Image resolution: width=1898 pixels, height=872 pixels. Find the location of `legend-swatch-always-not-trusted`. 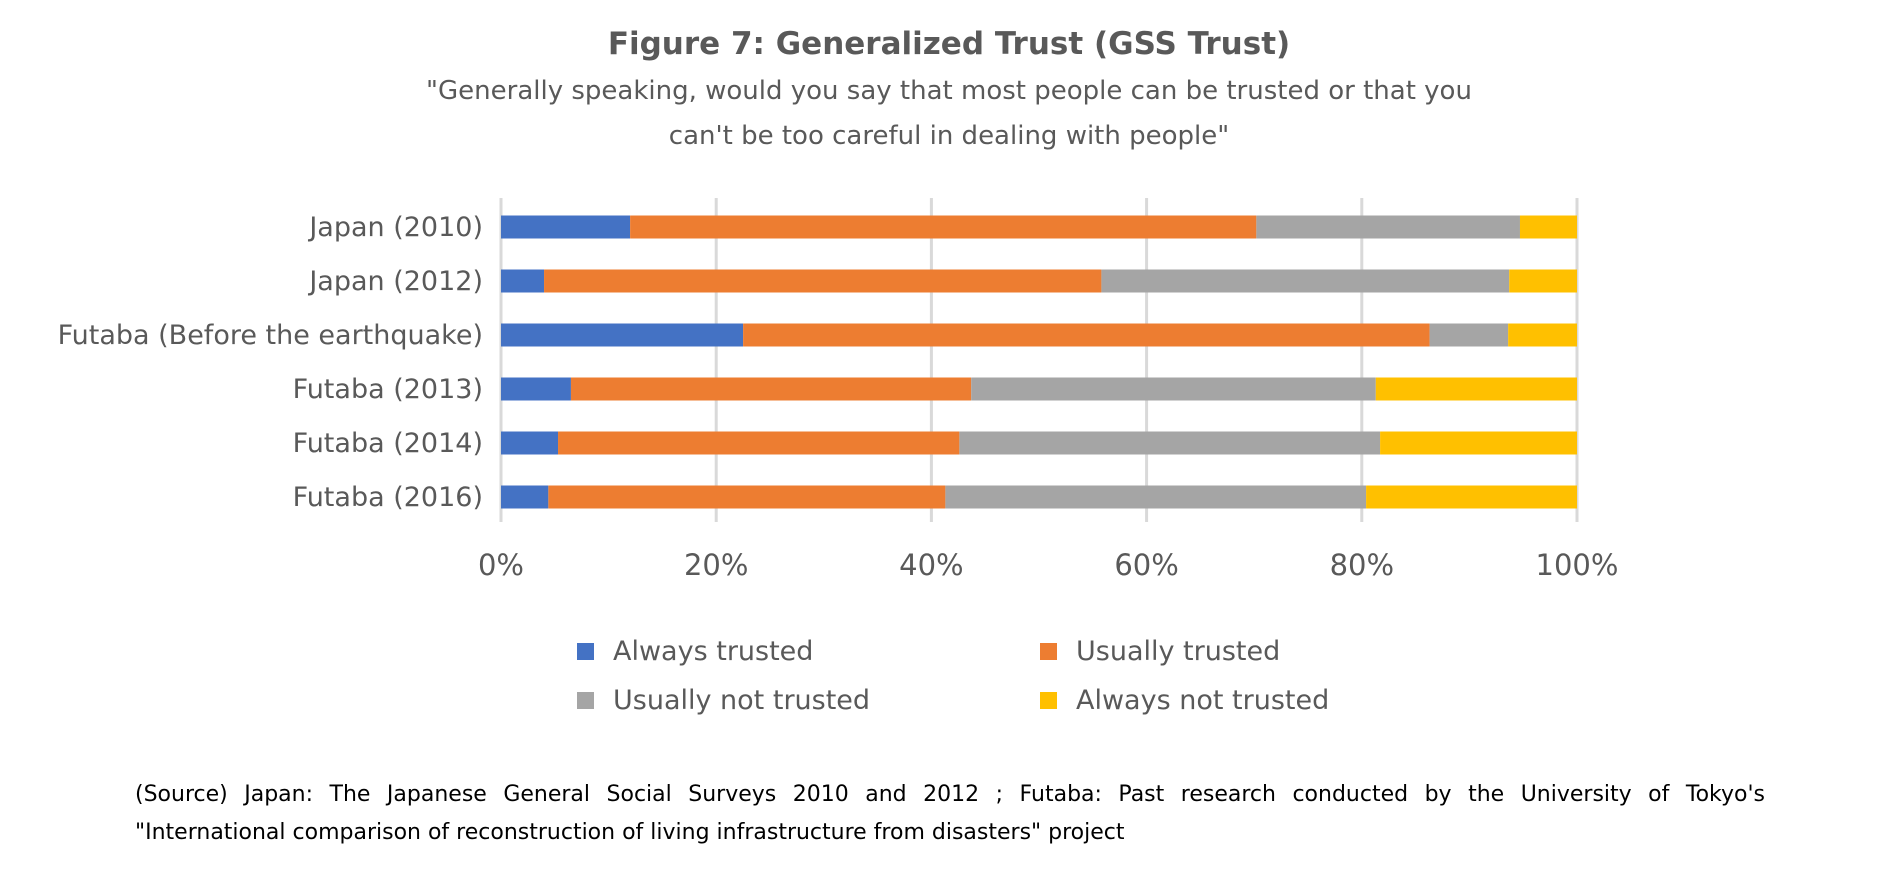

legend-swatch-always-not-trusted is located at coordinates (1048, 700).